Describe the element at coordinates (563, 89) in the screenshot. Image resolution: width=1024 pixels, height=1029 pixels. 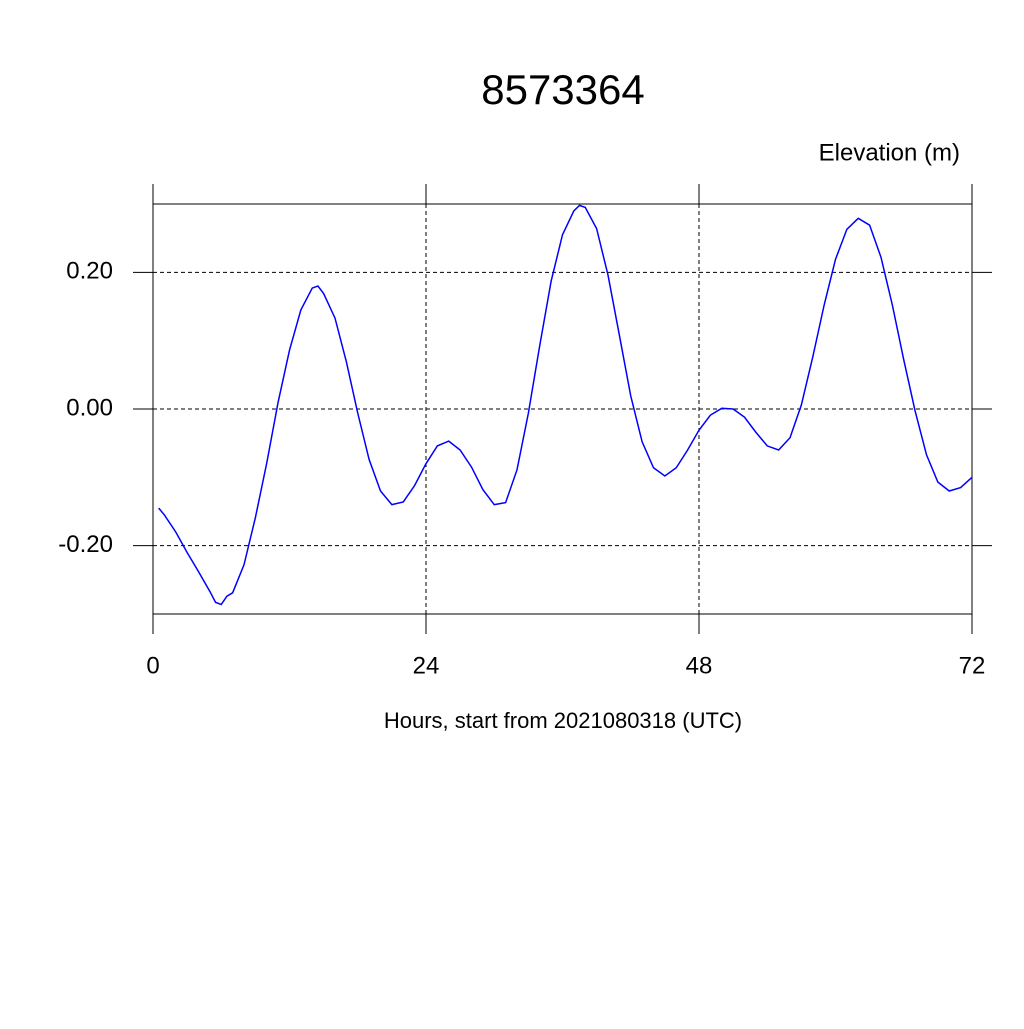
I see `chart-title: 8573364` at that location.